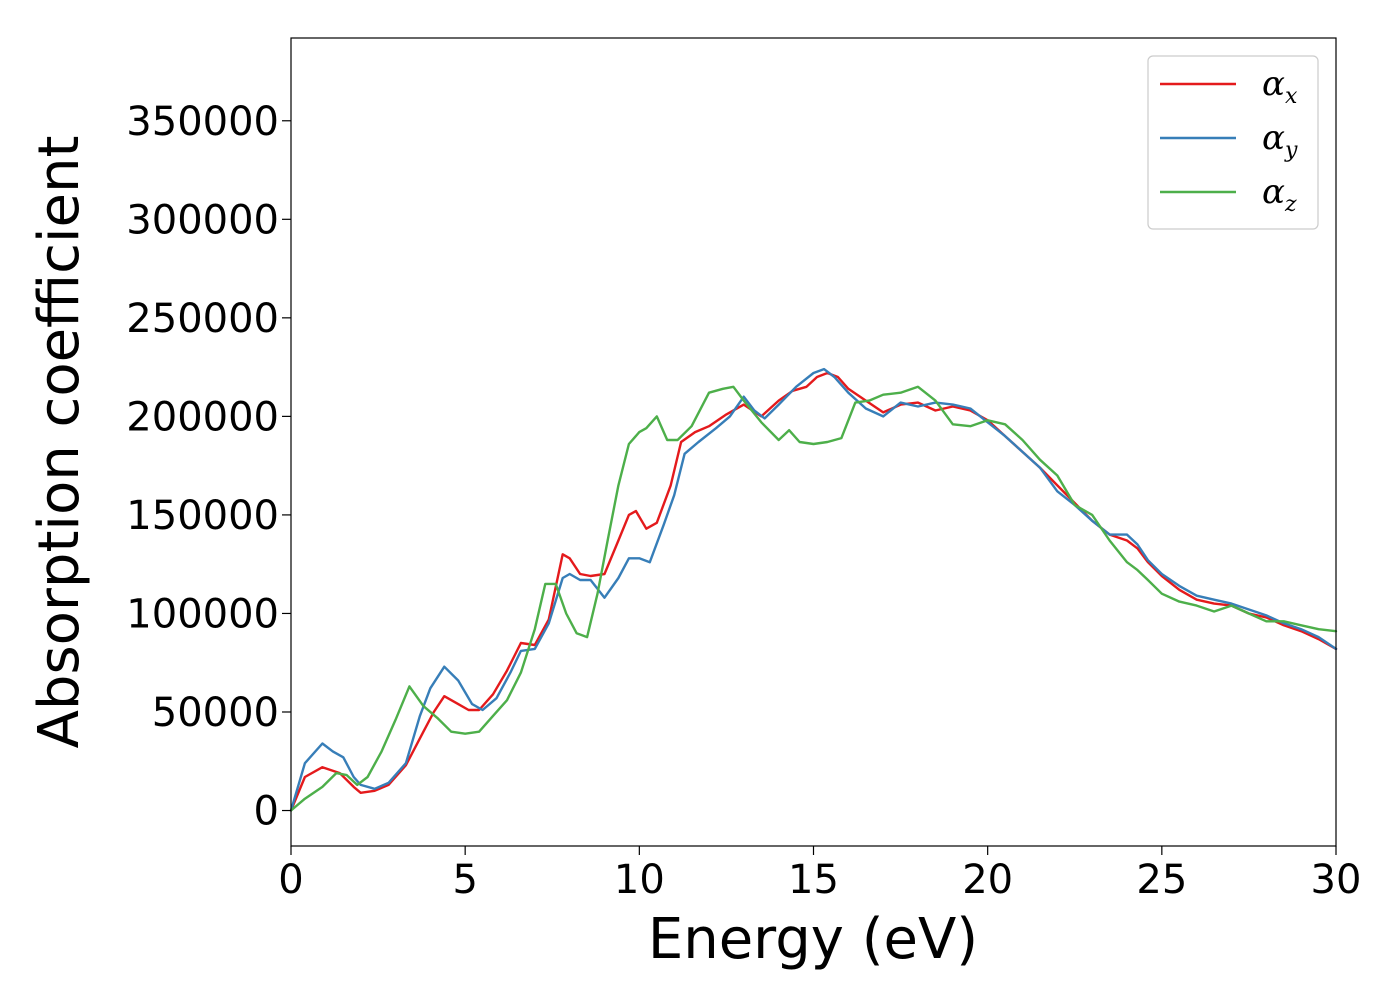 This screenshot has width=1400, height=1000. I want to click on y-tick-label: 100000, so click(202, 614).